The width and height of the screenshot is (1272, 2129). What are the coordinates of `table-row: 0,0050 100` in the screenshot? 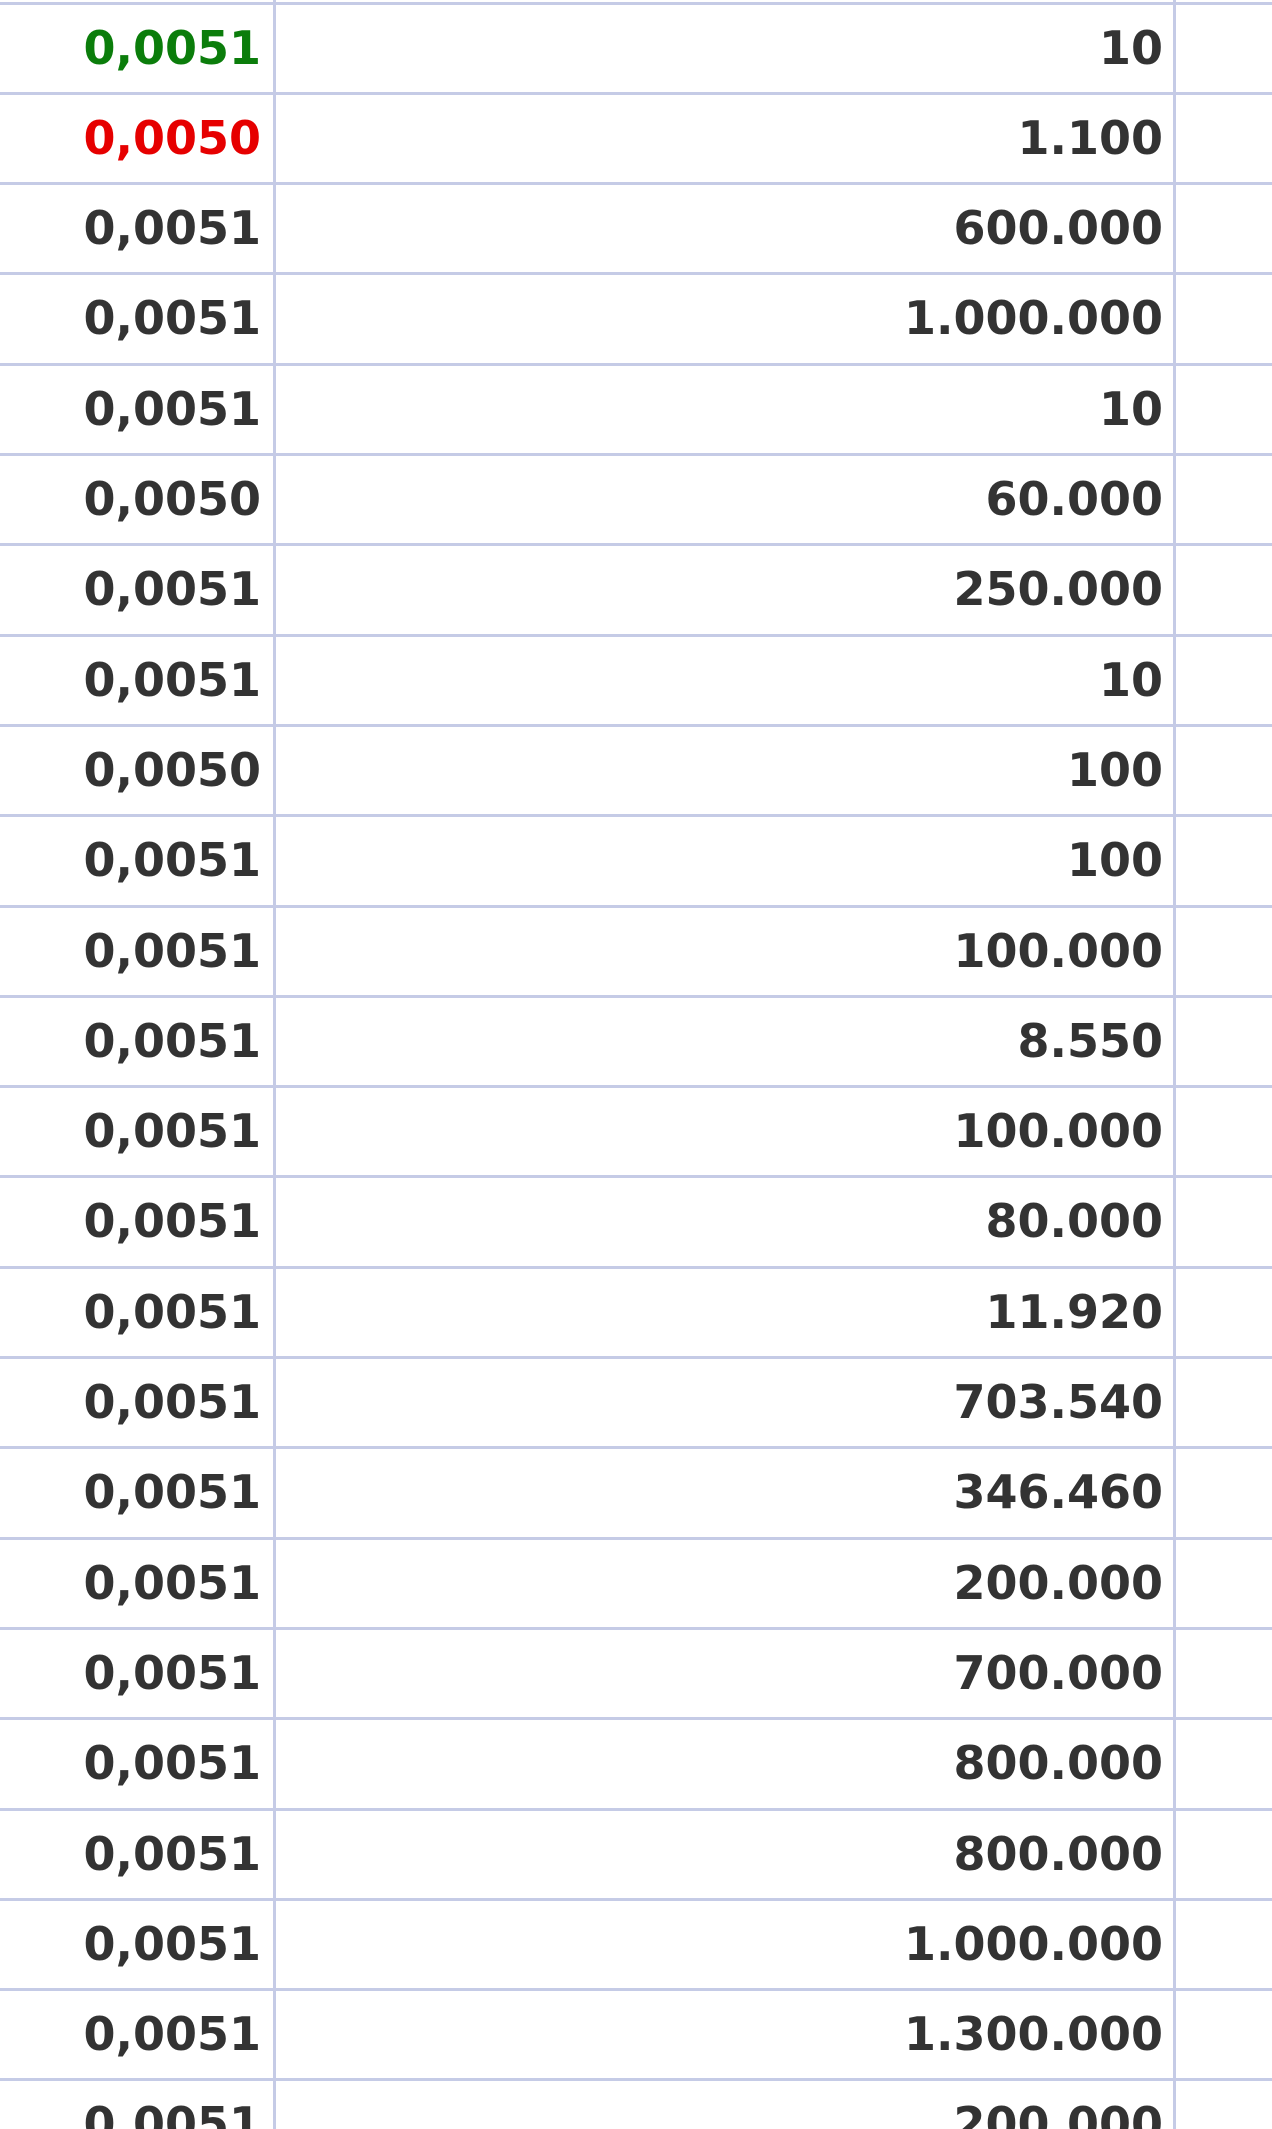 It's located at (636, 768).